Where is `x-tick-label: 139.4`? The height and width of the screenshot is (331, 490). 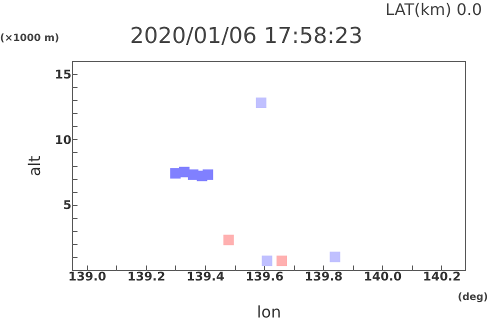
x-tick-label: 139.4 is located at coordinates (205, 277).